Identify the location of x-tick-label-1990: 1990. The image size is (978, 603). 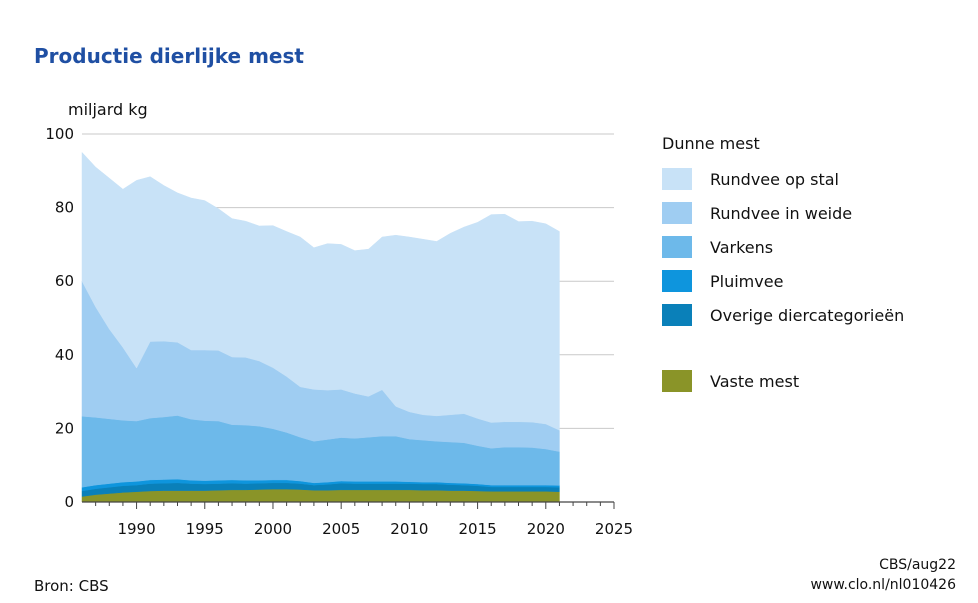
(136, 529).